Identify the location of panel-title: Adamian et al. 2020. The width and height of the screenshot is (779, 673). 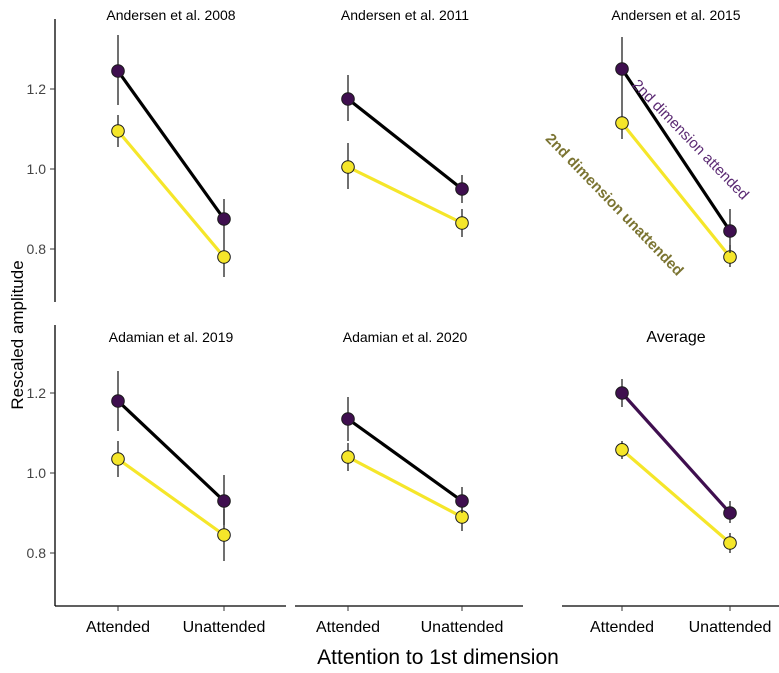
(405, 337).